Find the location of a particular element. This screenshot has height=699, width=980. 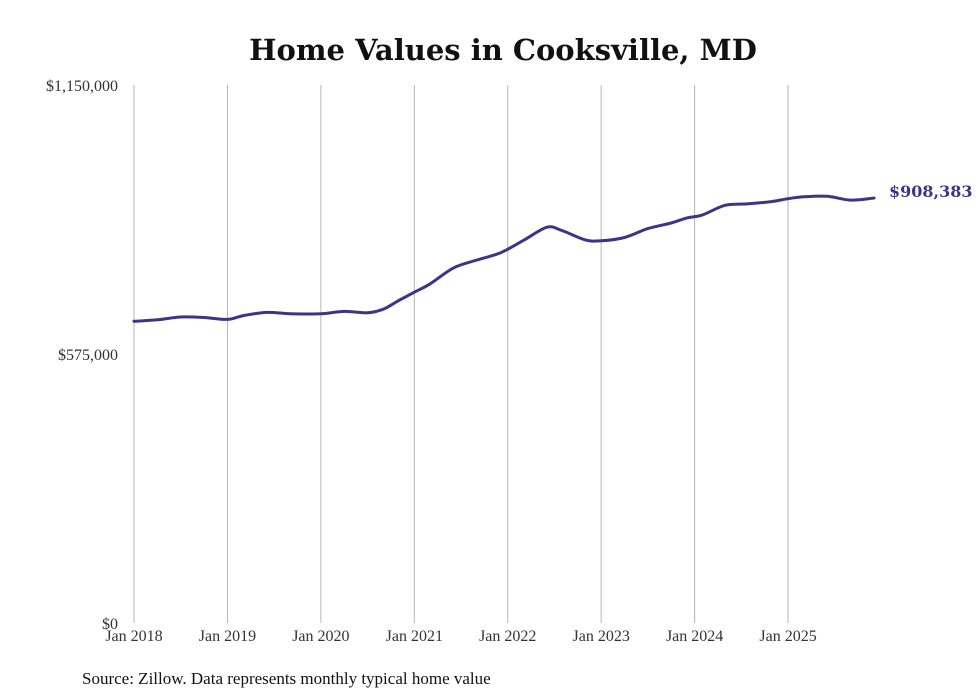

x-tick-label-2: Jan 2020 is located at coordinates (320, 636).